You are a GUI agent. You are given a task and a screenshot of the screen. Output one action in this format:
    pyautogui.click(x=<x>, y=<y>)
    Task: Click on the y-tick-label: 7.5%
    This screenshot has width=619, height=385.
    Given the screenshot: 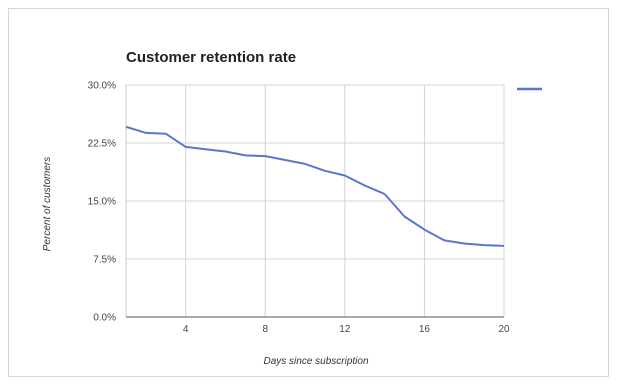 What is the action you would take?
    pyautogui.click(x=104, y=260)
    